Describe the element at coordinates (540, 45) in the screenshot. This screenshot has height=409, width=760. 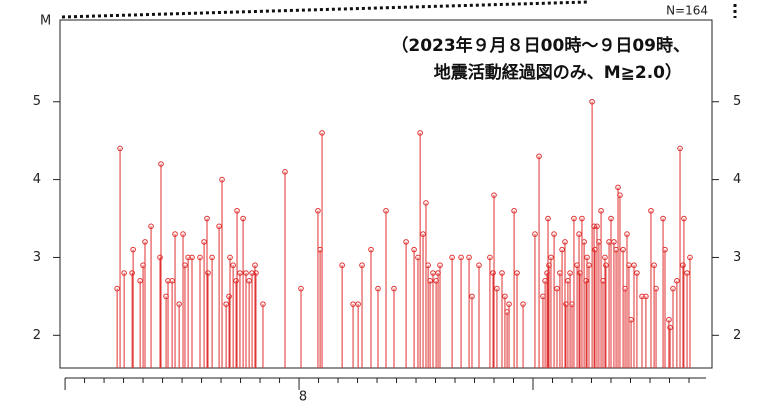
I see `title: （2023年９月８日00時～９日09時、` at that location.